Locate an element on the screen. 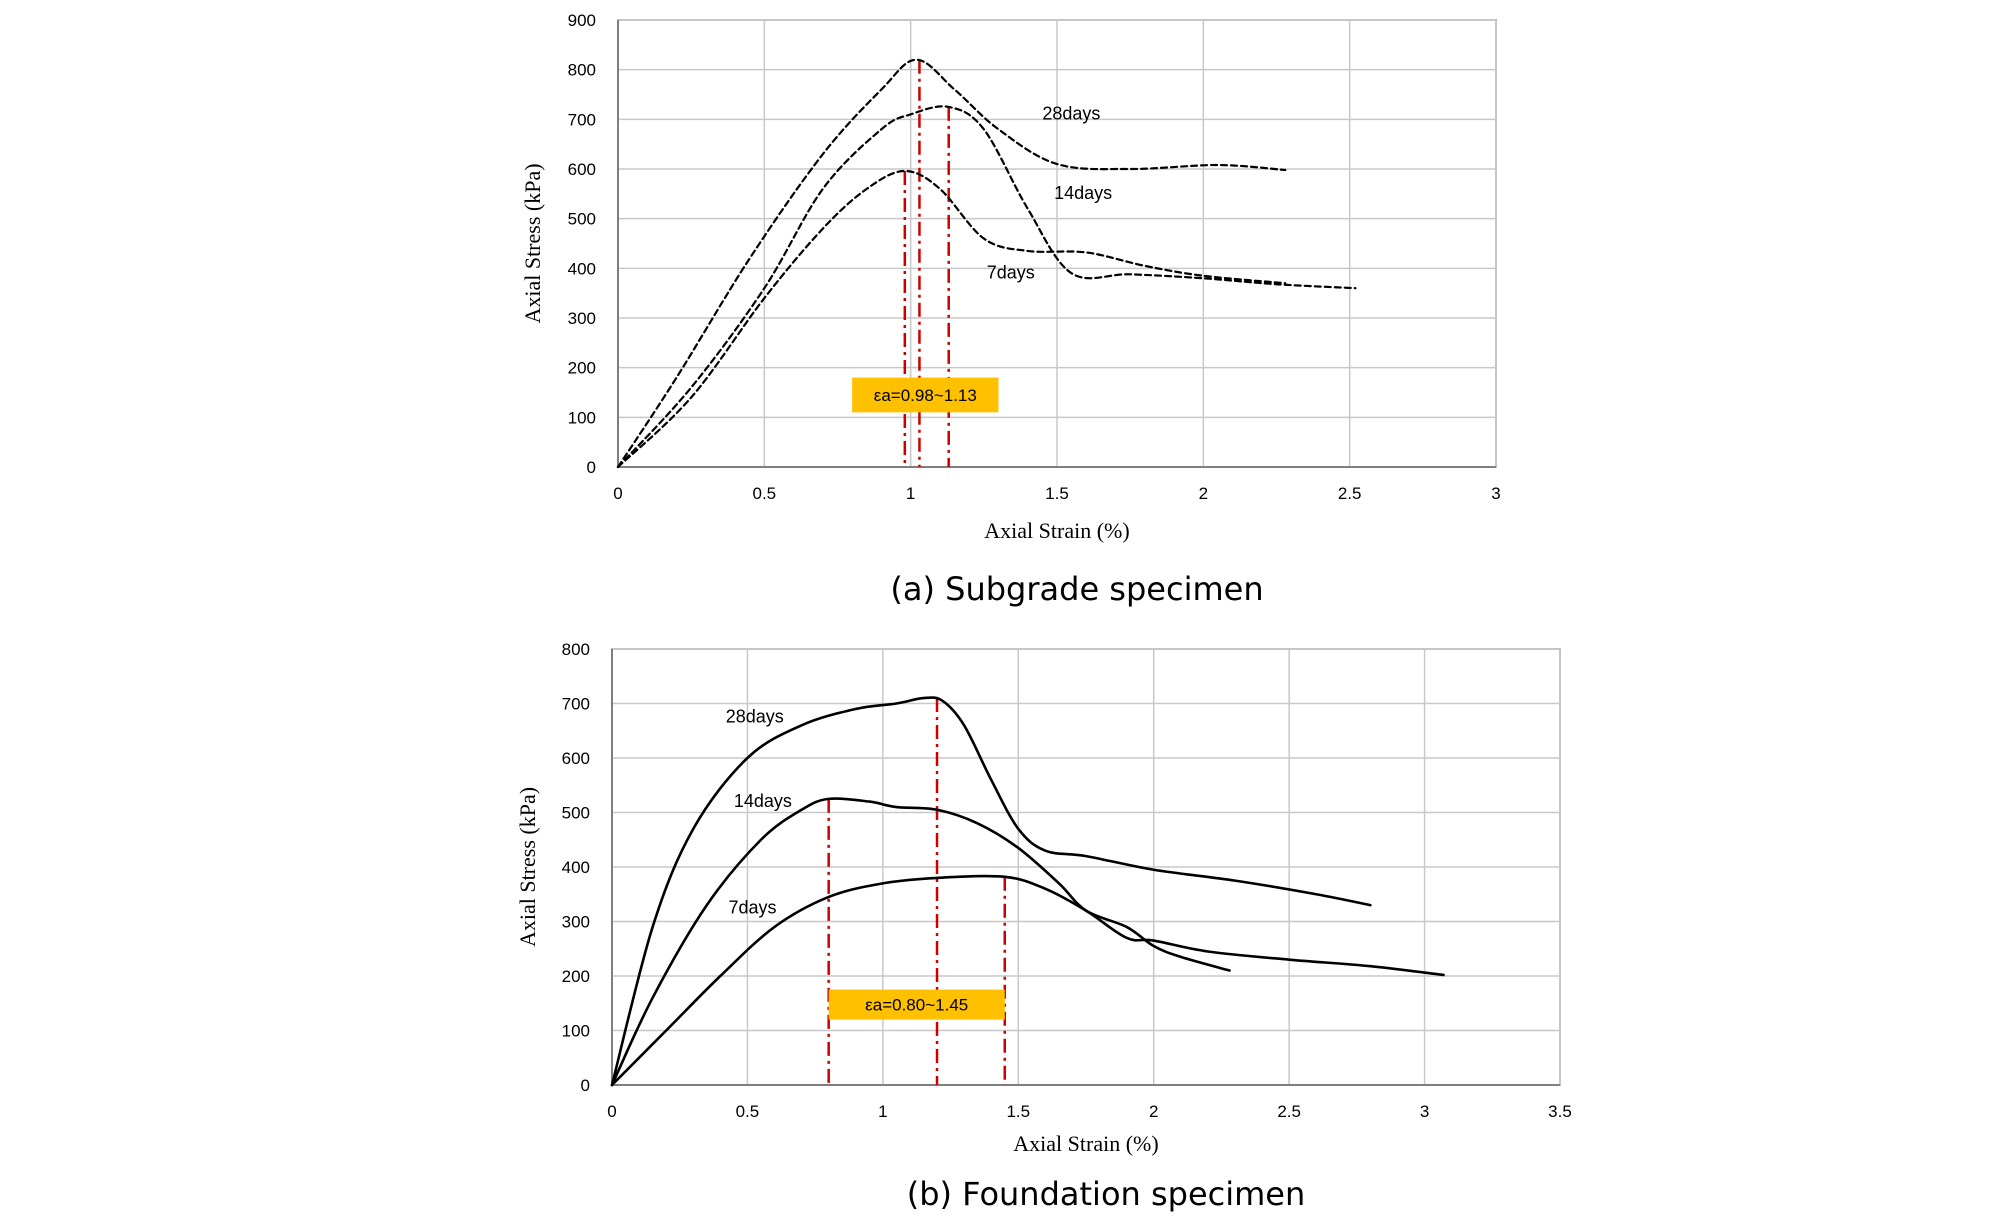 This screenshot has width=2008, height=1221. strain-range-label: εa=0.98~1.13 is located at coordinates (925, 395).